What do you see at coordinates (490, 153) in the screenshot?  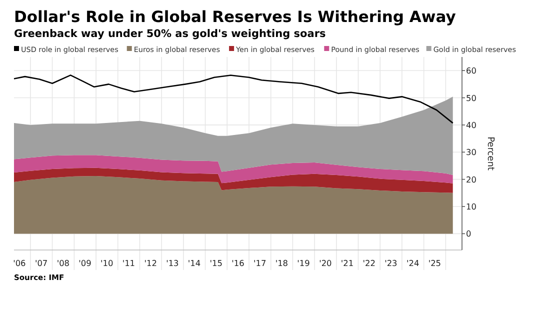 I see `y-axis-title: Percent` at bounding box center [490, 153].